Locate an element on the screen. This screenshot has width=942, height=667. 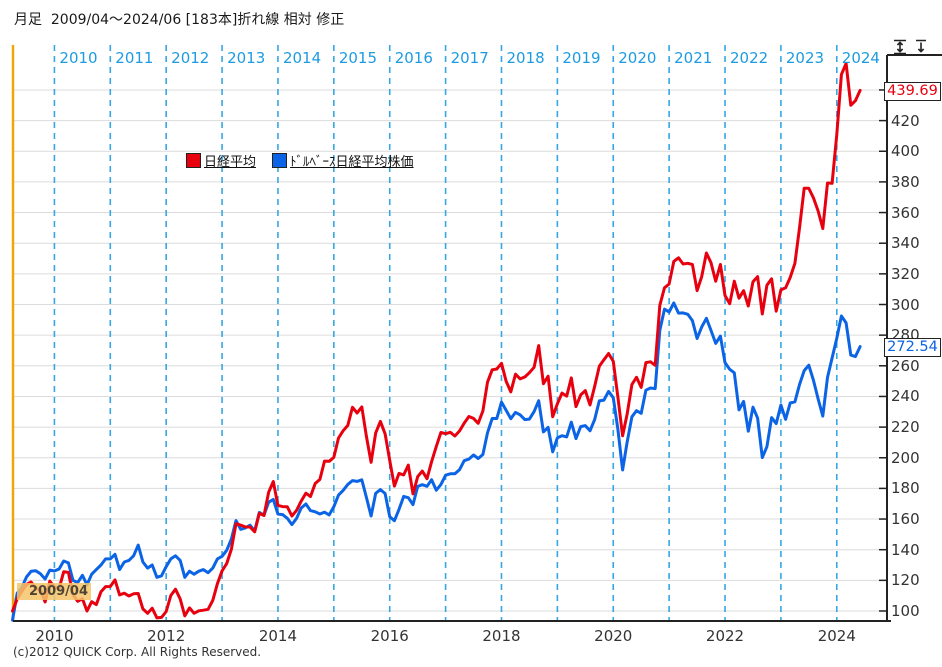
y-axis-label: 100 is located at coordinates (905, 611).